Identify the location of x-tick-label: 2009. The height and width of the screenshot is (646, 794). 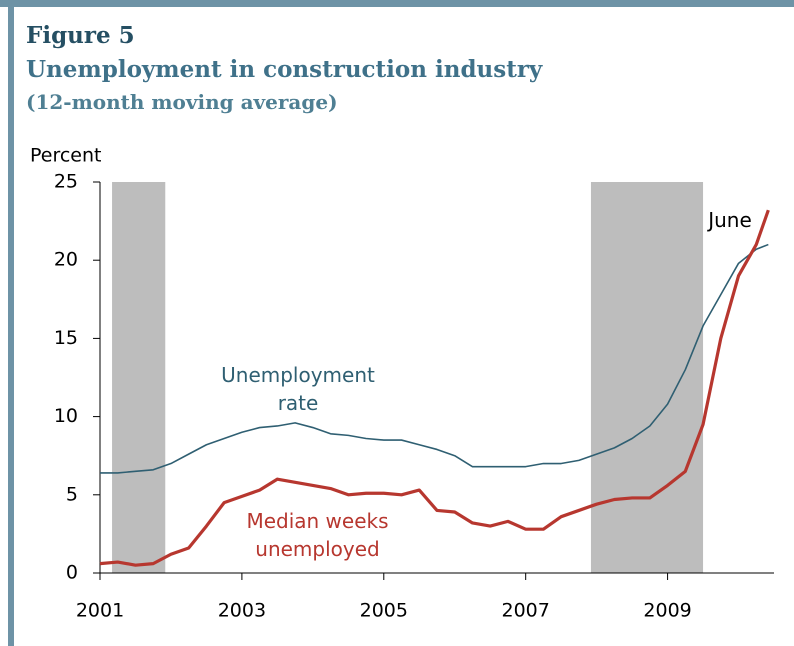
(667, 611).